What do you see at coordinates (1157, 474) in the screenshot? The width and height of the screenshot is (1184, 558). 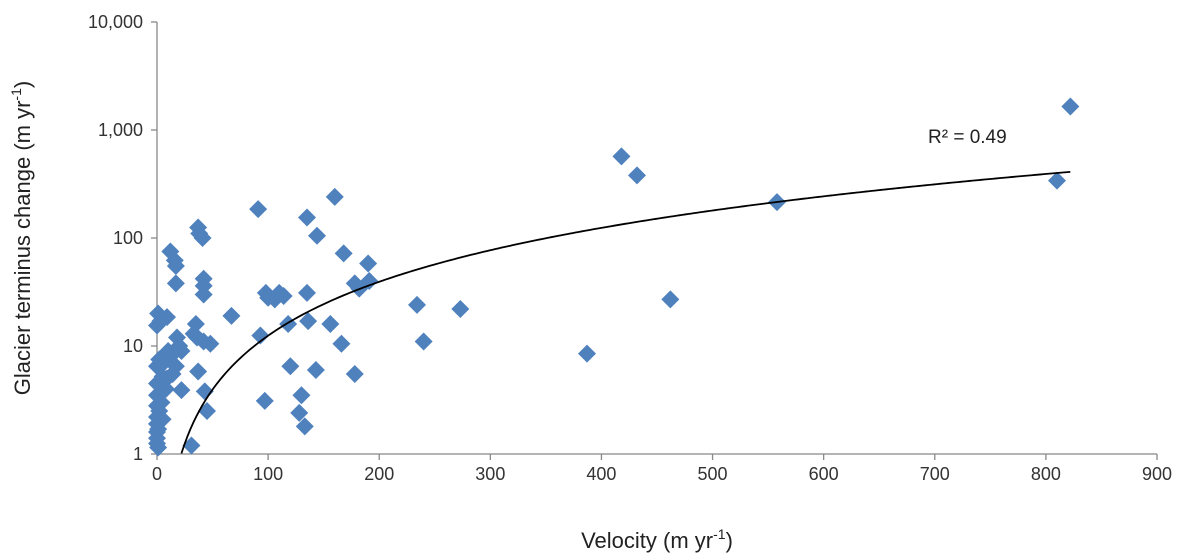 I see `x-tick-label: 900` at bounding box center [1157, 474].